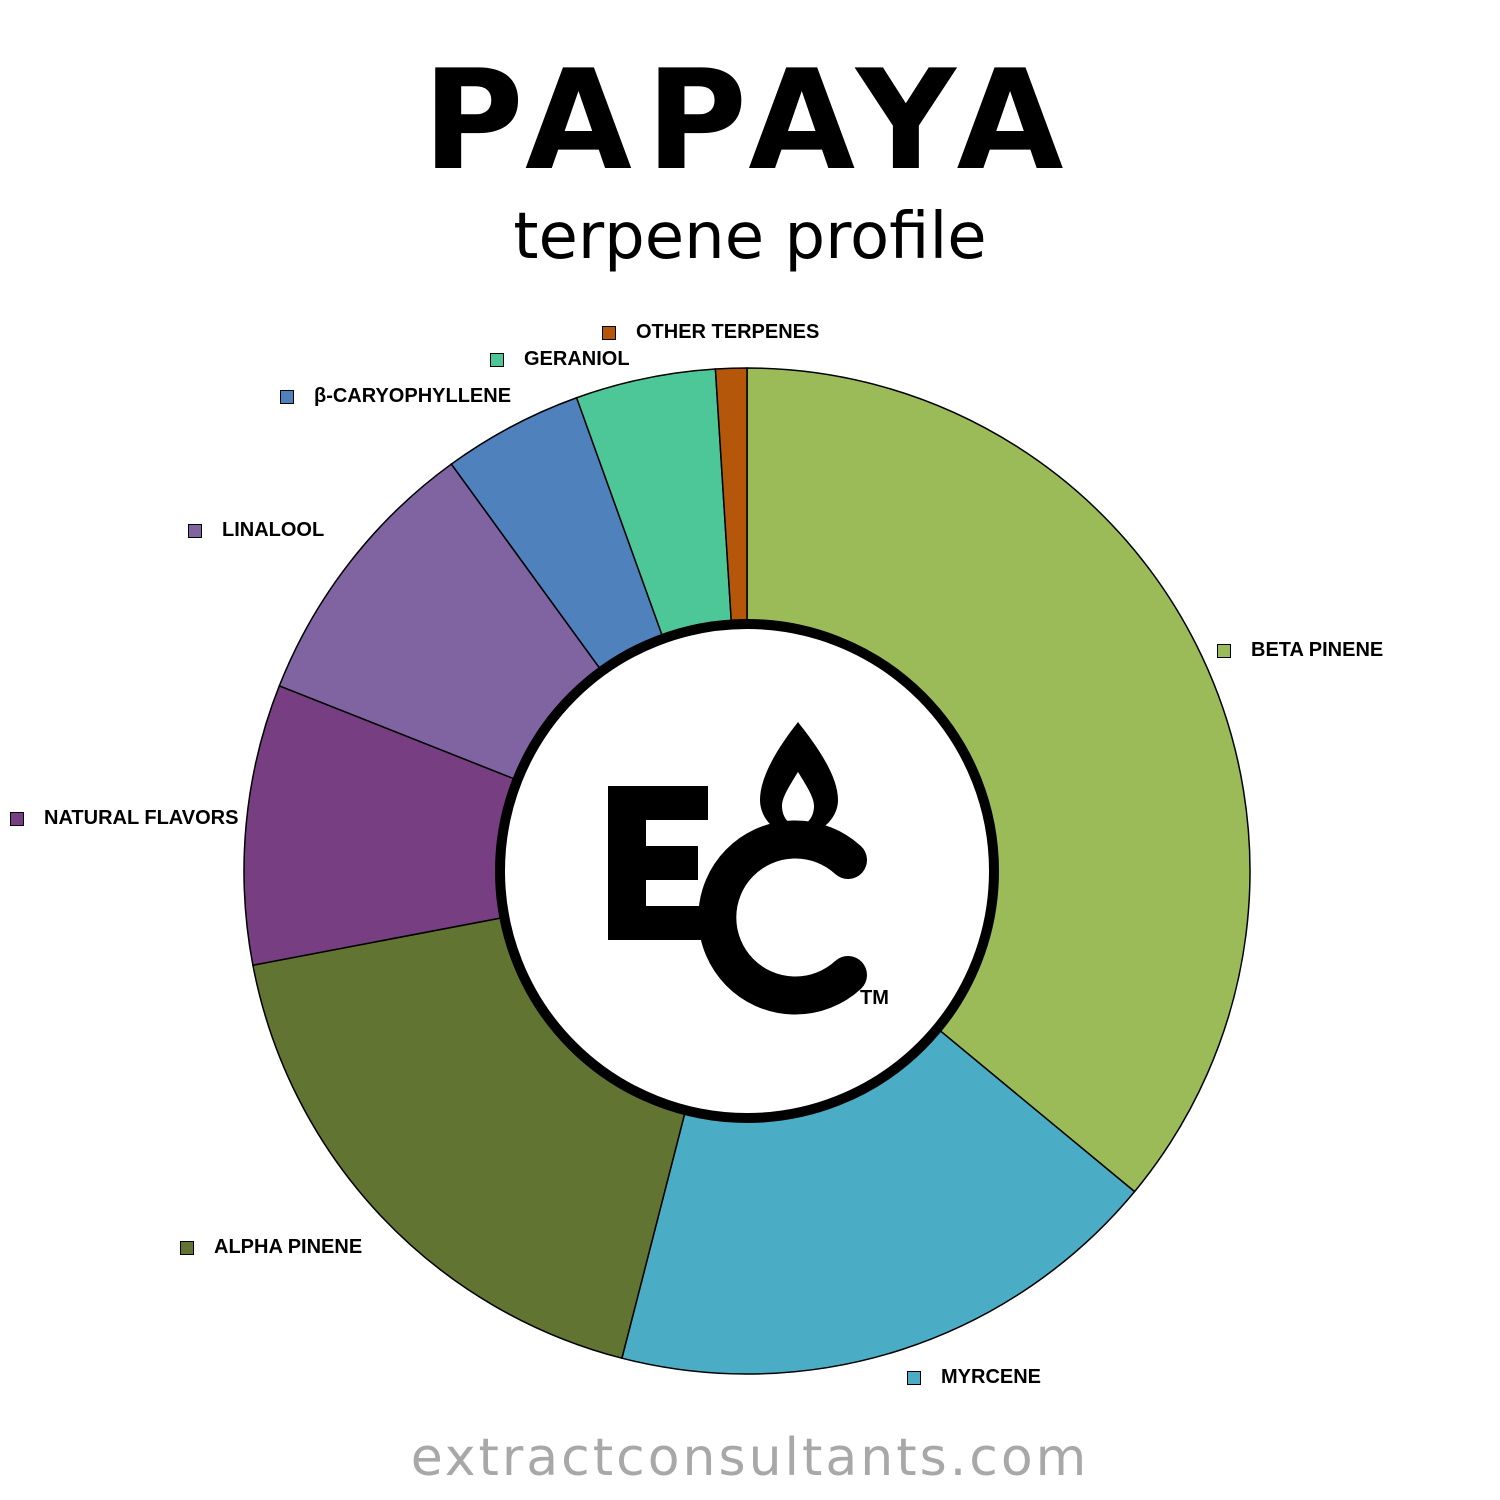 This screenshot has width=1500, height=1500. I want to click on legend-label: GERANIOL, so click(577, 359).